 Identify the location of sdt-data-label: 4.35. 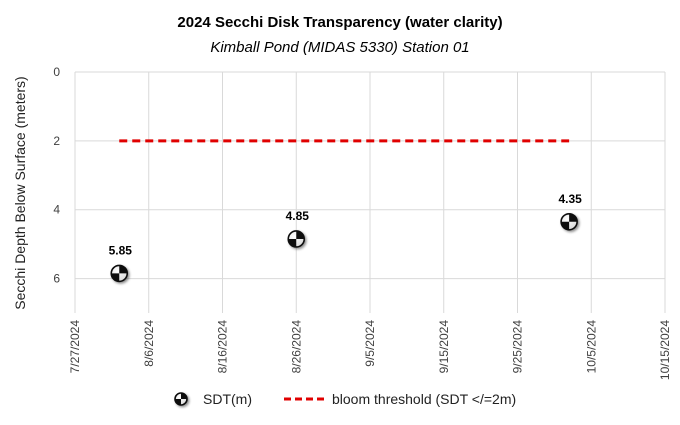
(570, 199).